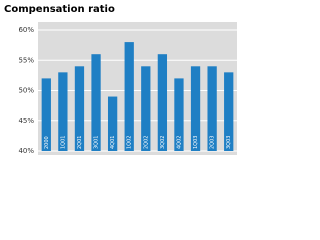 This screenshot has width=320, height=240. Describe the element at coordinates (63, 142) in the screenshot. I see `x-tick-label: 1Q01` at that location.